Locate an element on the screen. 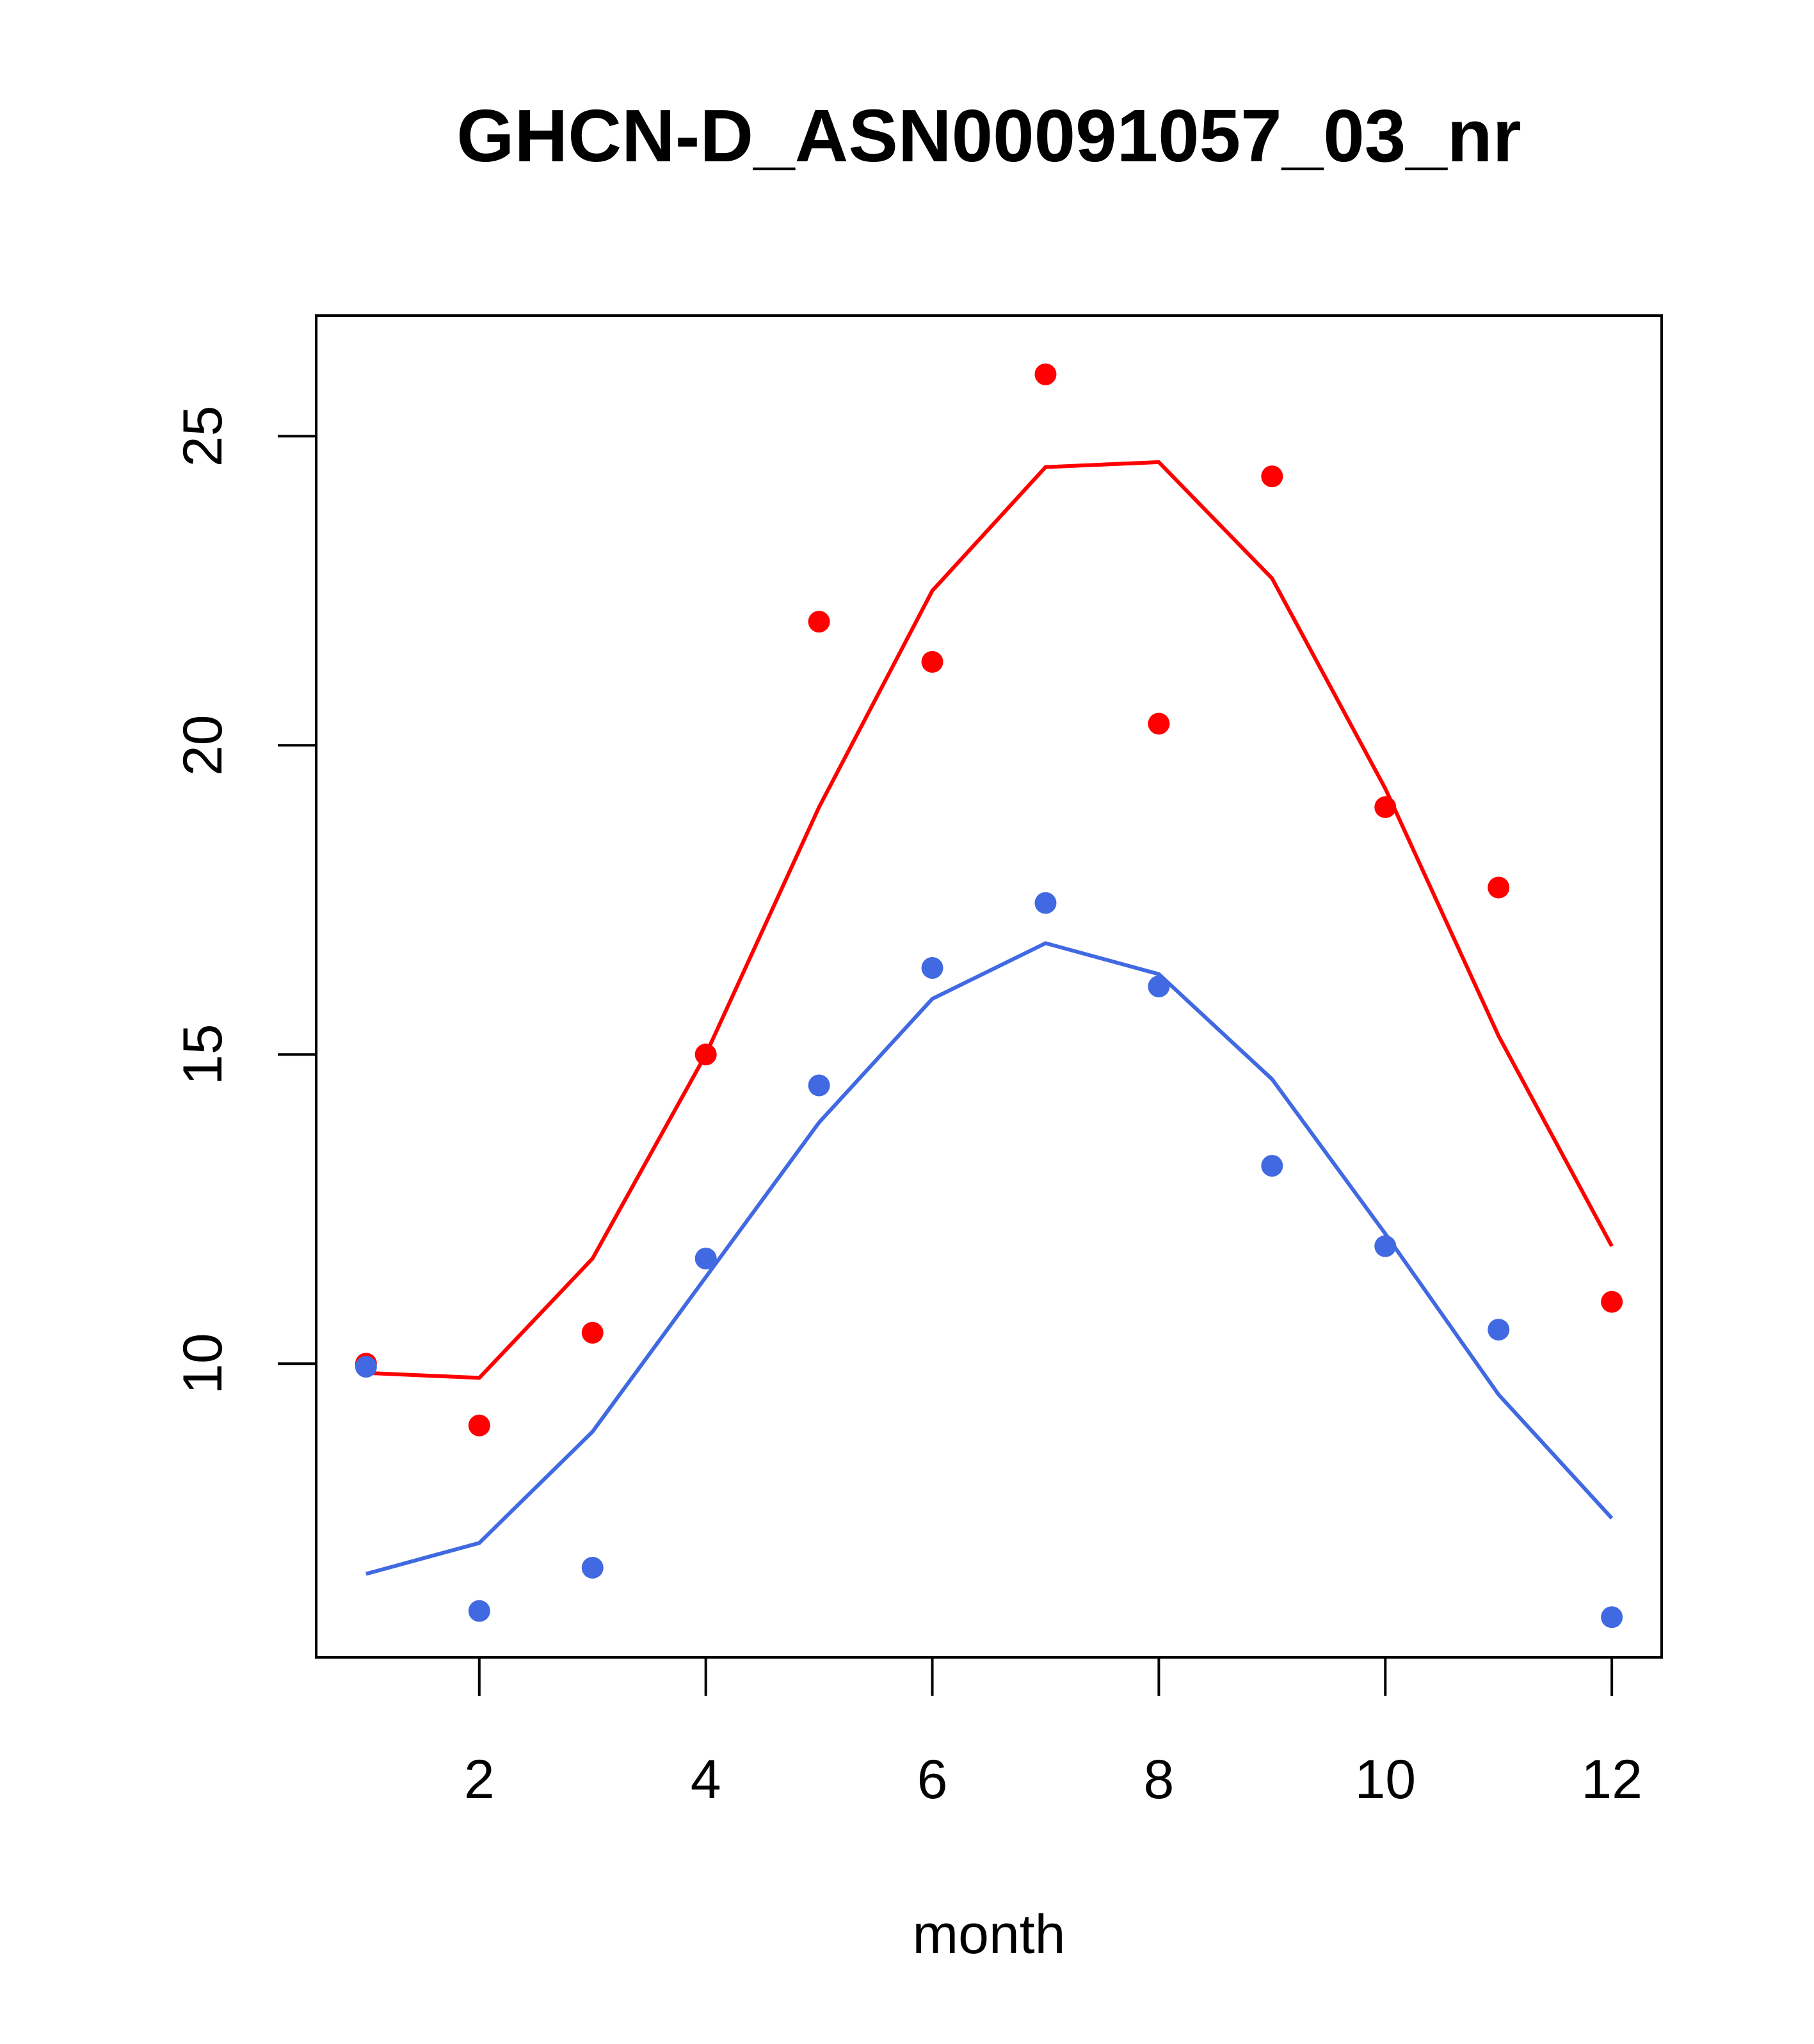 The height and width of the screenshot is (2044, 1814). y-tick-label: 20 is located at coordinates (203, 745).